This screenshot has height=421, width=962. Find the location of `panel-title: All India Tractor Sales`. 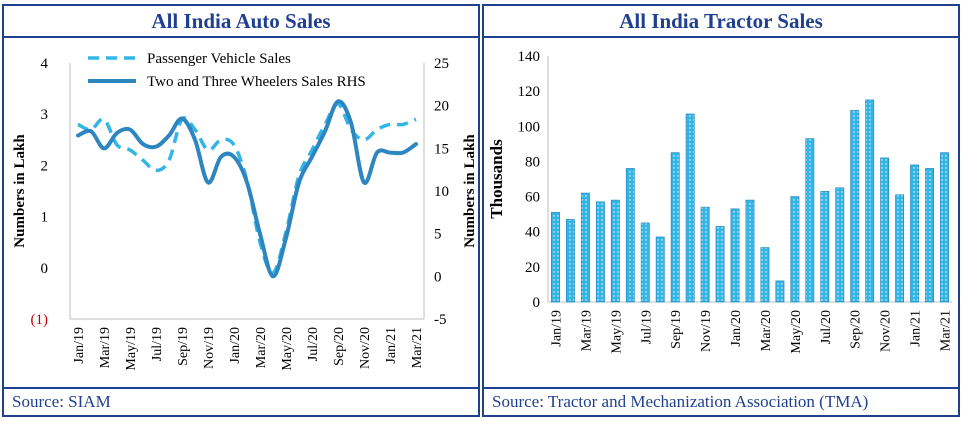

panel-title: All India Tractor Sales is located at coordinates (721, 22).